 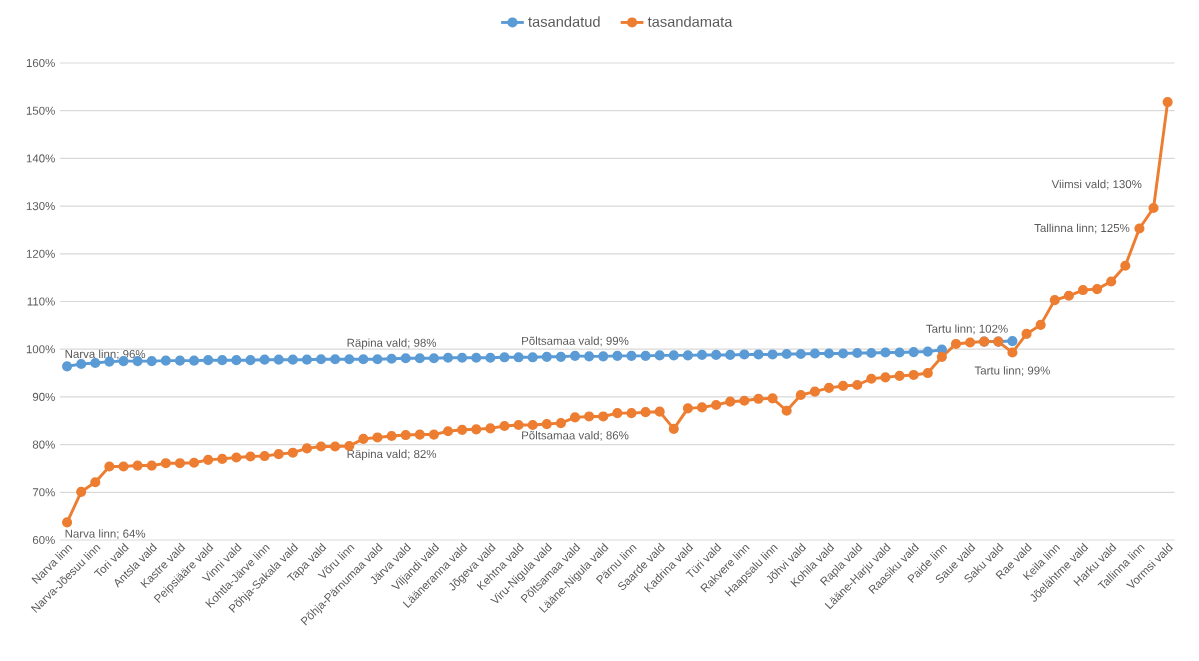 I want to click on annotation: Tartu linn; 102%, so click(x=967, y=329).